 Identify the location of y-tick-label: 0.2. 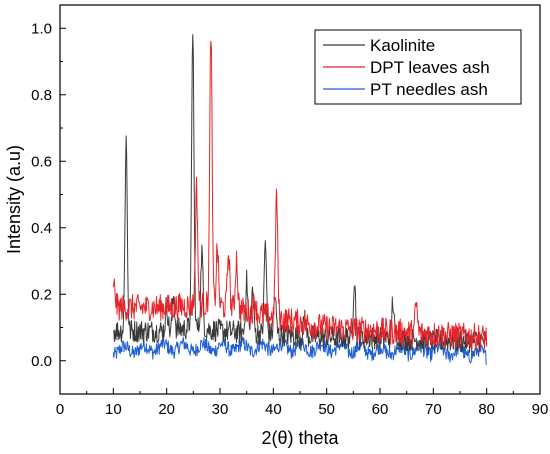
(41, 294).